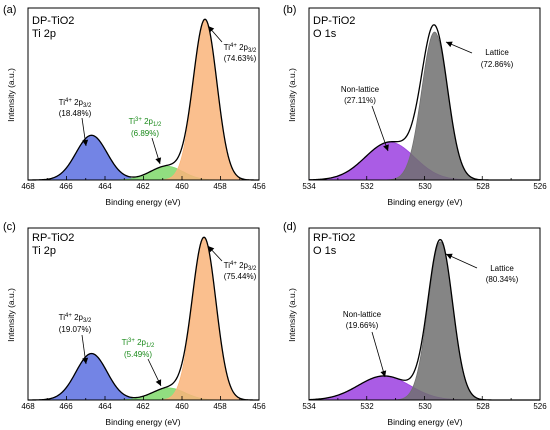  What do you see at coordinates (360, 100) in the screenshot?
I see `annotation-percent: (27.11%)` at bounding box center [360, 100].